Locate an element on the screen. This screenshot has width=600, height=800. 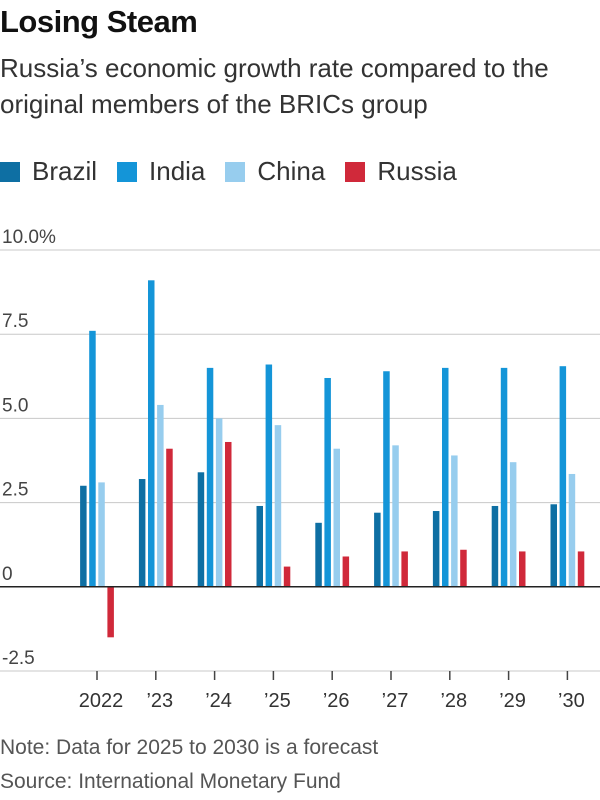
legend-item-india: India is located at coordinates (161, 171).